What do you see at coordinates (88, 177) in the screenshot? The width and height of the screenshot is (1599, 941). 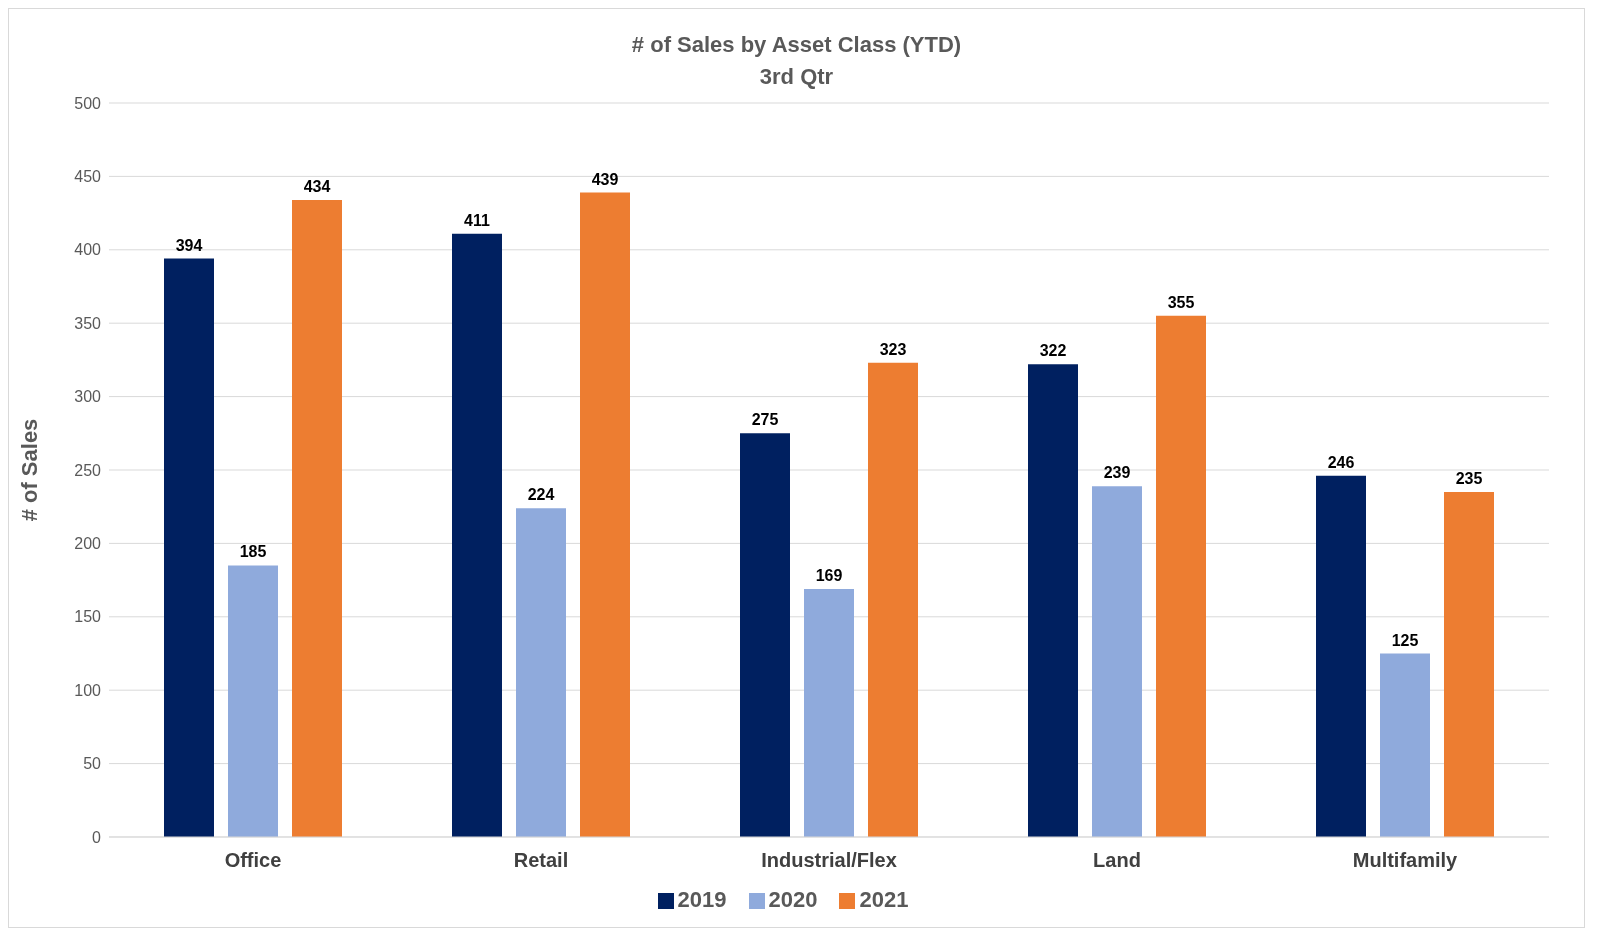 I see `y-tick-label: 450` at bounding box center [88, 177].